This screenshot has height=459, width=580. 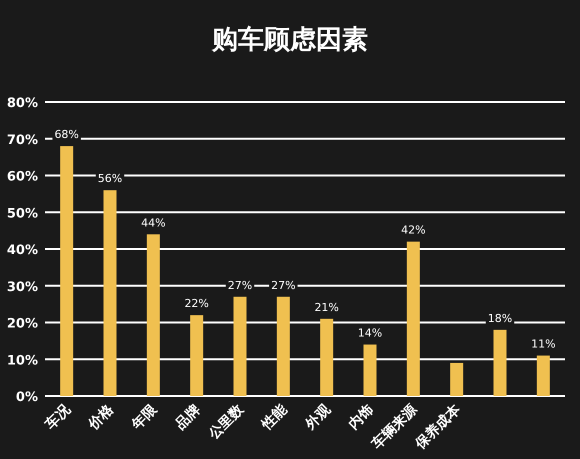 I want to click on x-tick-label: 价格, so click(x=101, y=417).